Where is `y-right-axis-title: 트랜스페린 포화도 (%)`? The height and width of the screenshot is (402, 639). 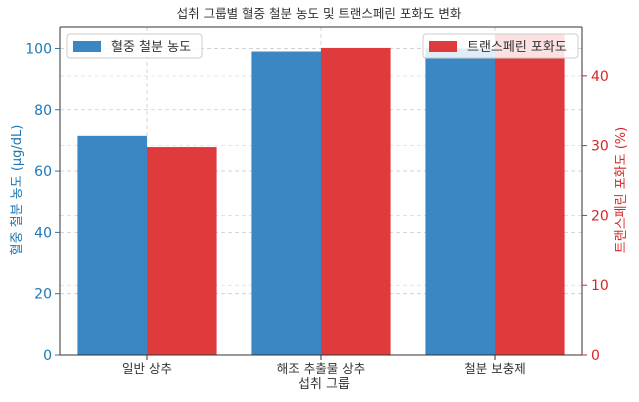 y-right-axis-title: 트랜스페린 포화도 (%) is located at coordinates (621, 190).